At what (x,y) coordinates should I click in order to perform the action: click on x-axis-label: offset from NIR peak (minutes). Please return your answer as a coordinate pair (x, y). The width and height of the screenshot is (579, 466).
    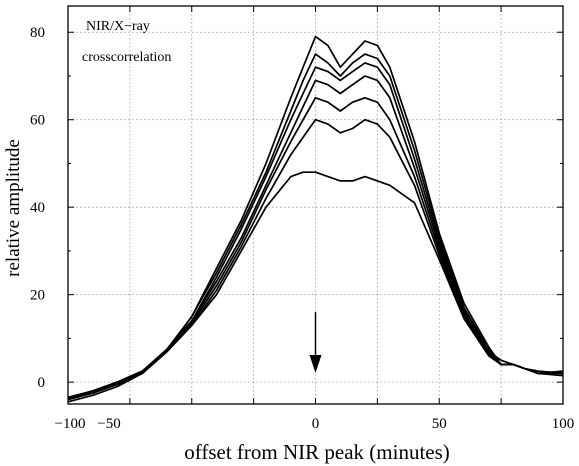
    Looking at the image, I should click on (317, 452).